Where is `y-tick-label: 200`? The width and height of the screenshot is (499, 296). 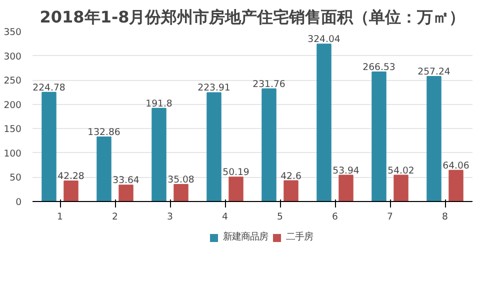
y-tick-label: 200 is located at coordinates (13, 105).